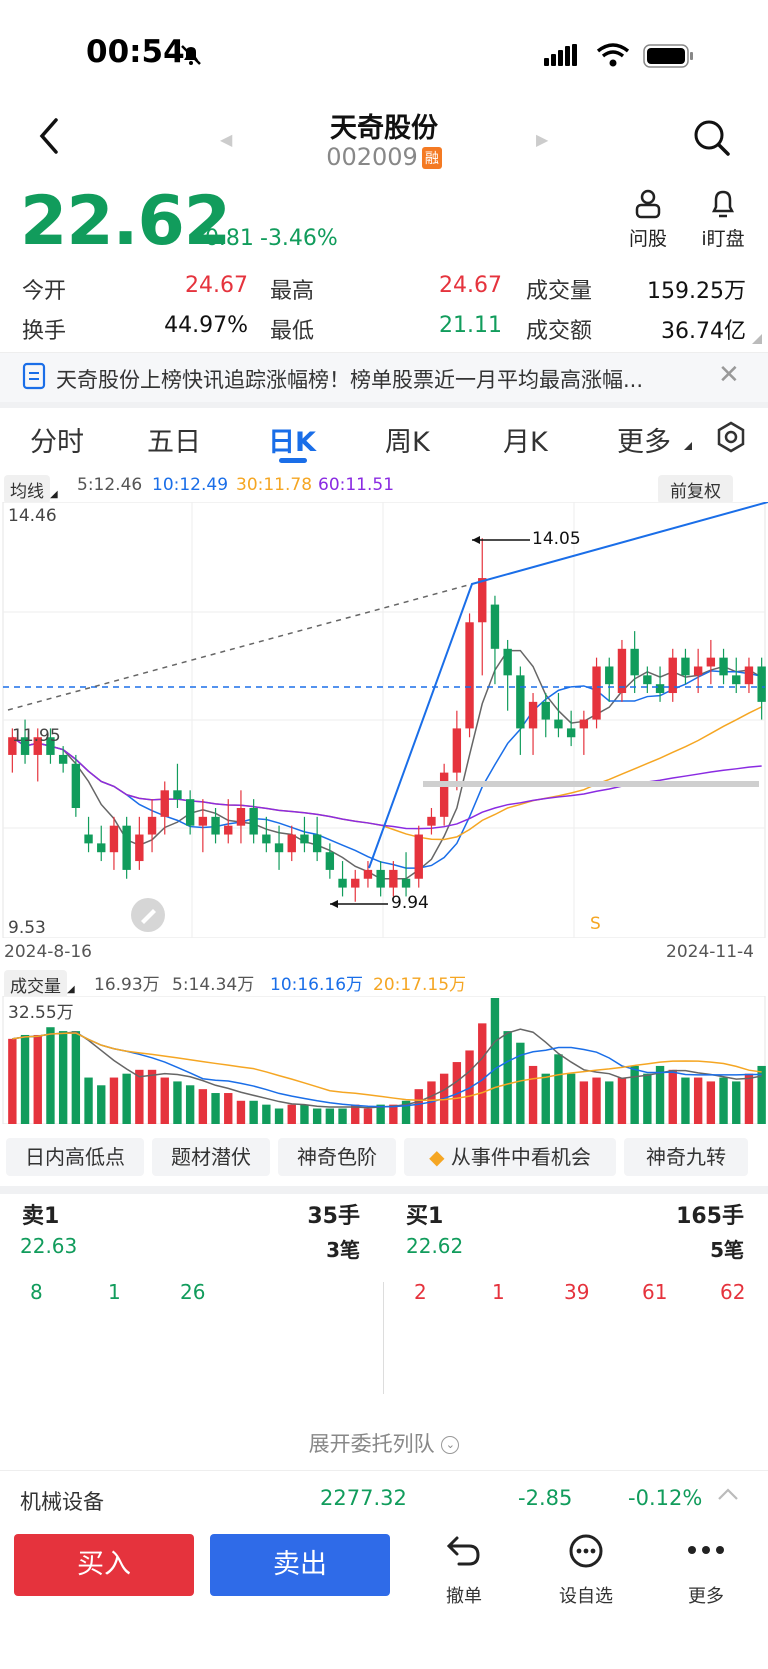  What do you see at coordinates (292, 442) in the screenshot?
I see `tab-daily-k: 日K` at bounding box center [292, 442].